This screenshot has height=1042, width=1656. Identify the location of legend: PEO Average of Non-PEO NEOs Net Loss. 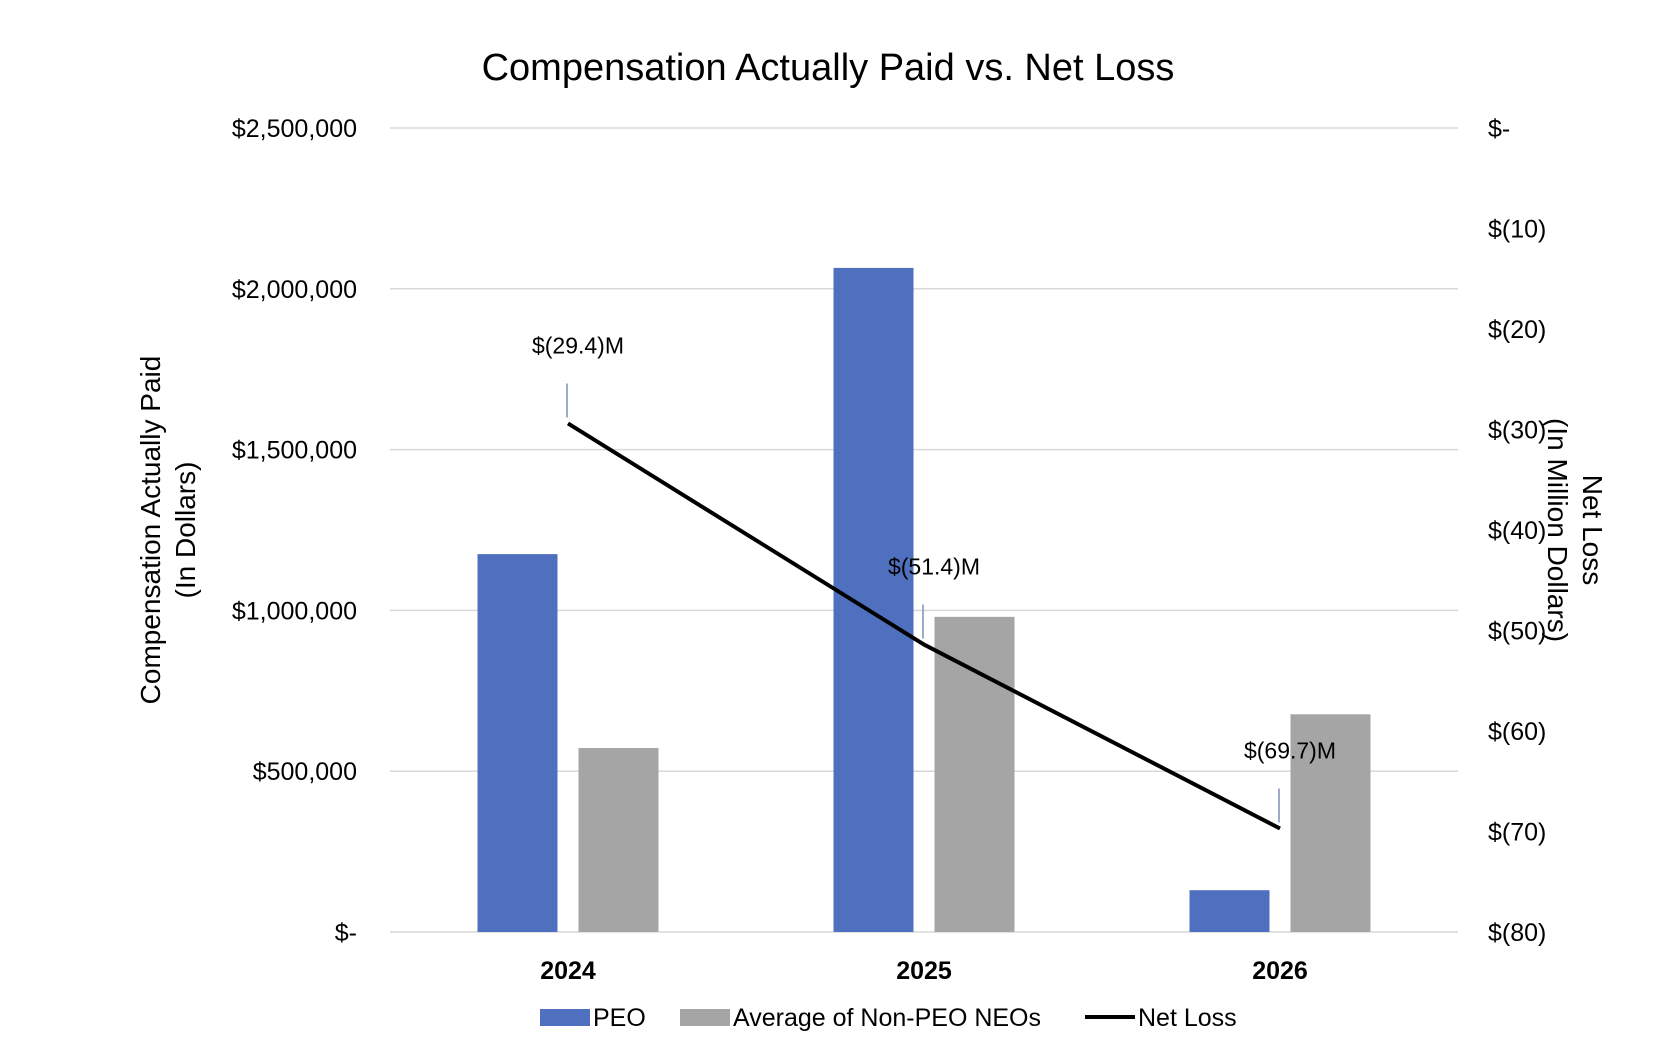
(888, 1018).